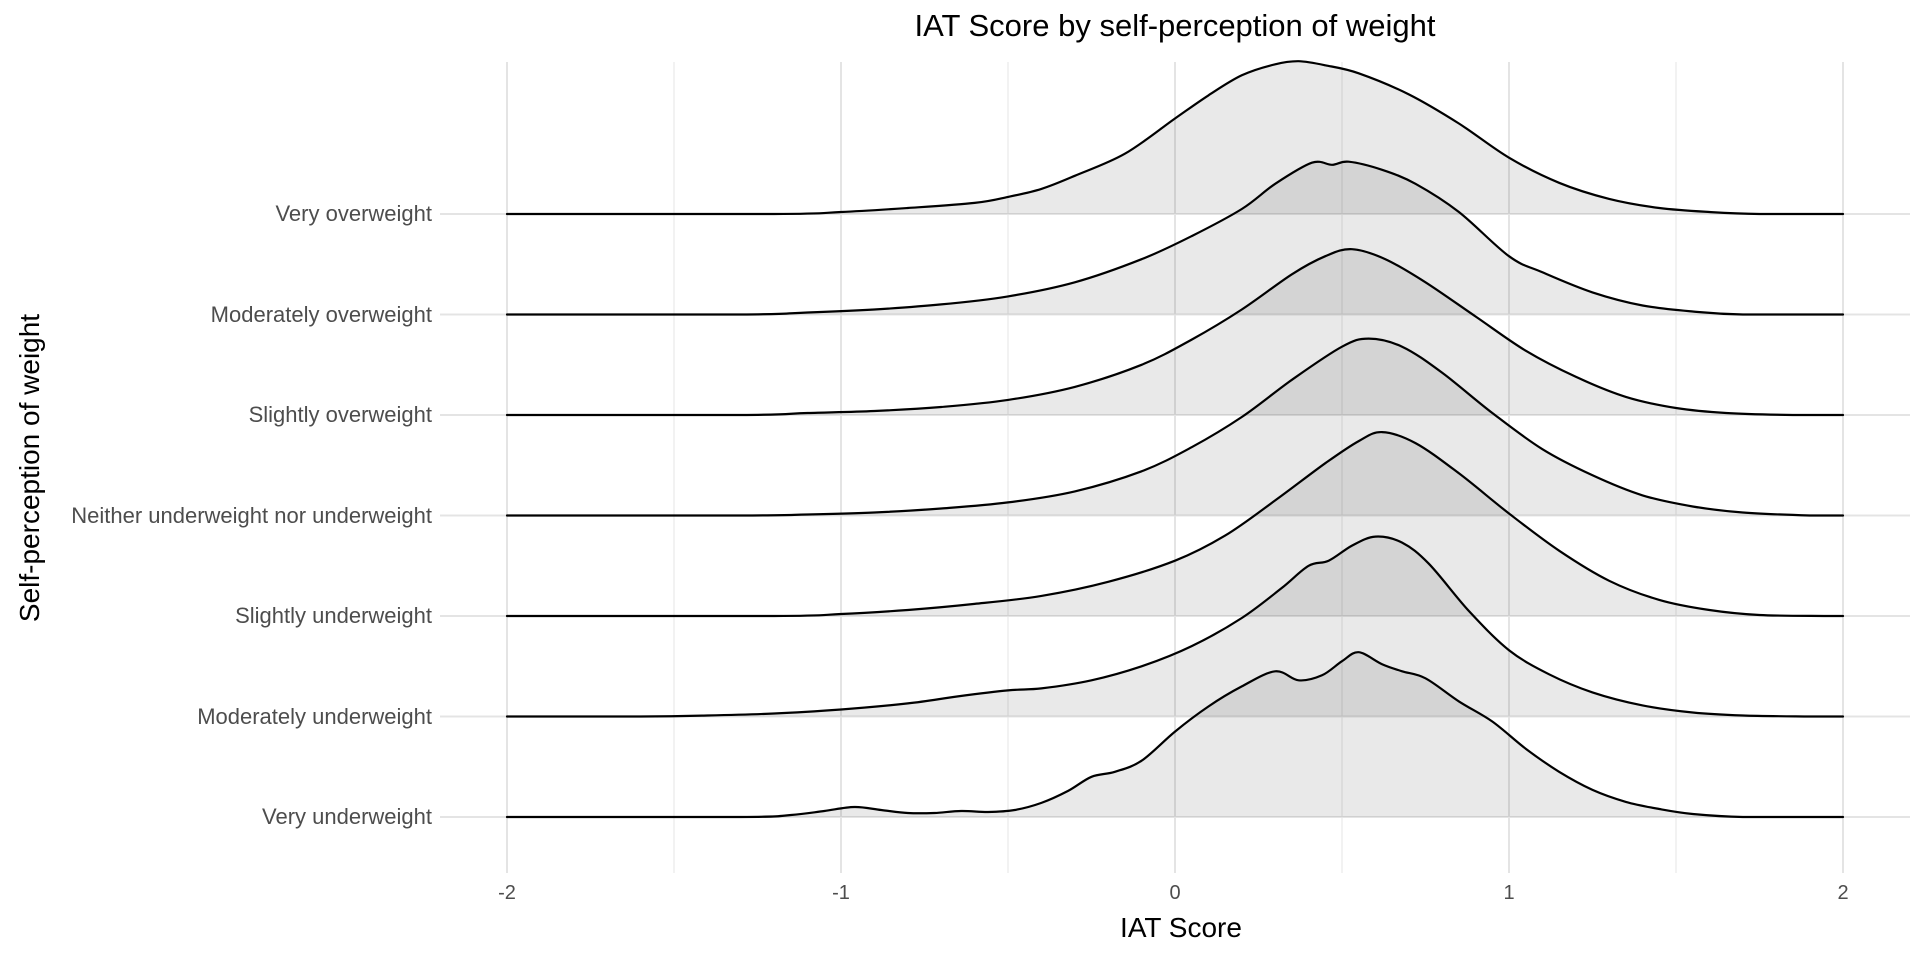  Describe the element at coordinates (333, 615) in the screenshot. I see `y-tick-label: Slightly underweight` at that location.